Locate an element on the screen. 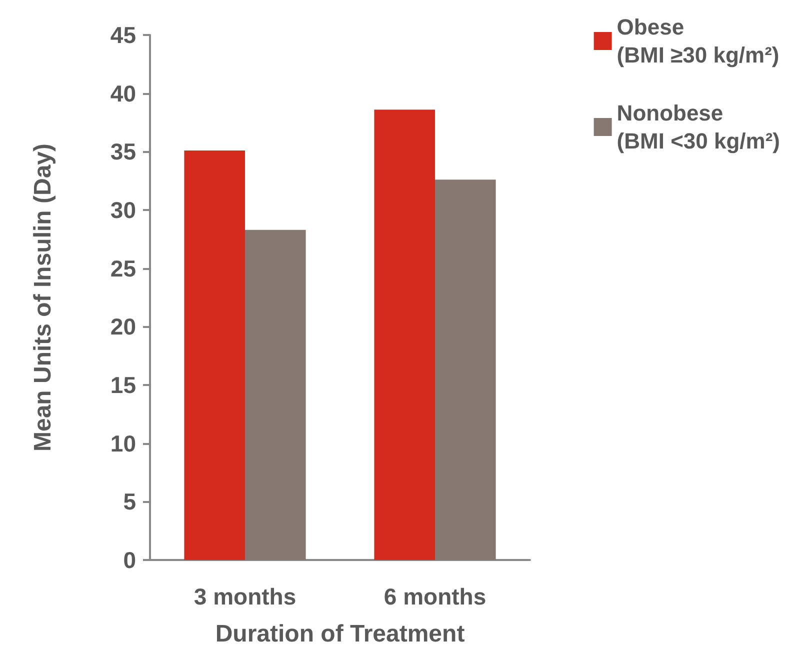  y-tick-label: 25 is located at coordinates (123, 268).